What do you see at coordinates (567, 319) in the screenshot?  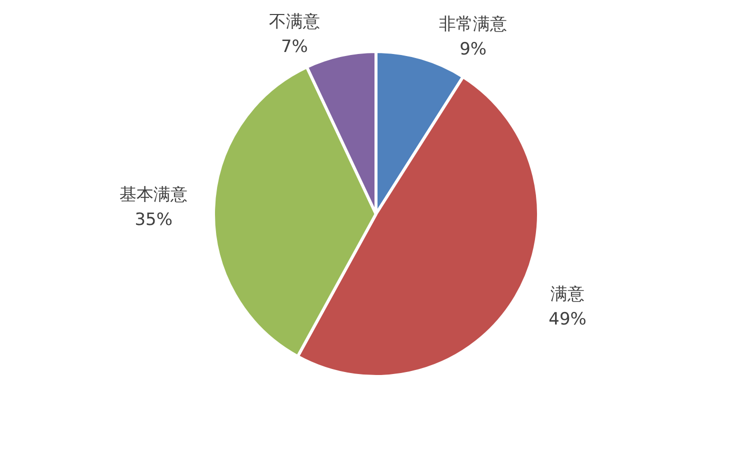 I see `data-label: 49%` at bounding box center [567, 319].